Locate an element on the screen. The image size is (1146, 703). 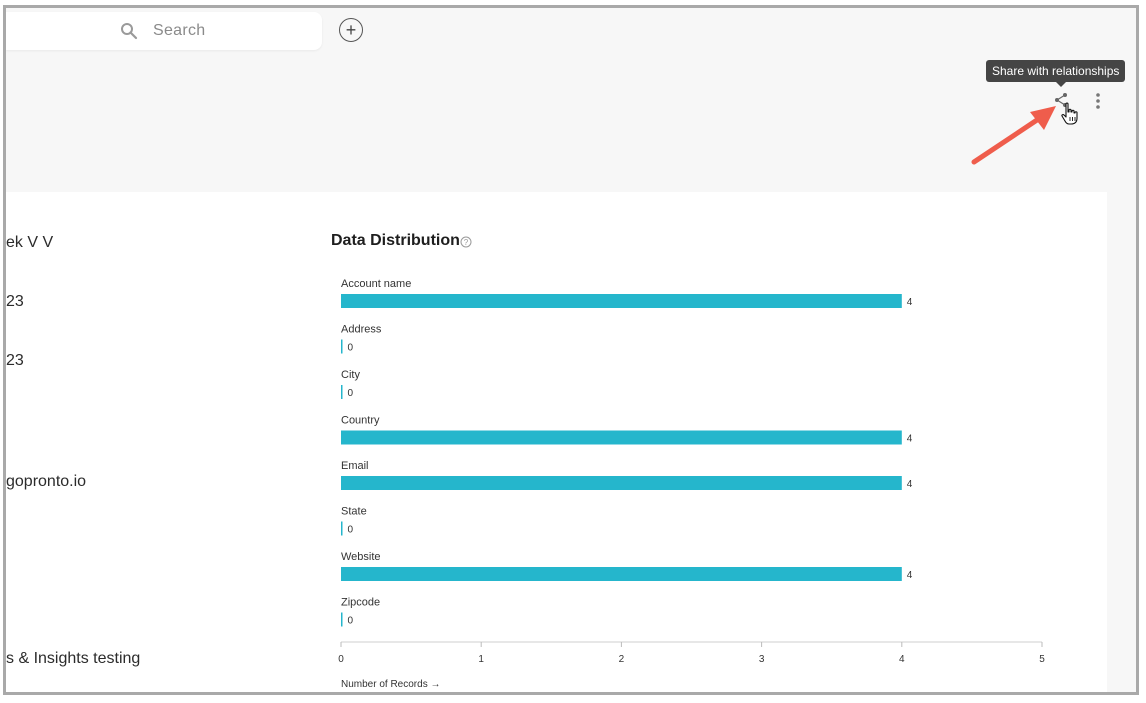
search-bar: Search is located at coordinates (164, 31).